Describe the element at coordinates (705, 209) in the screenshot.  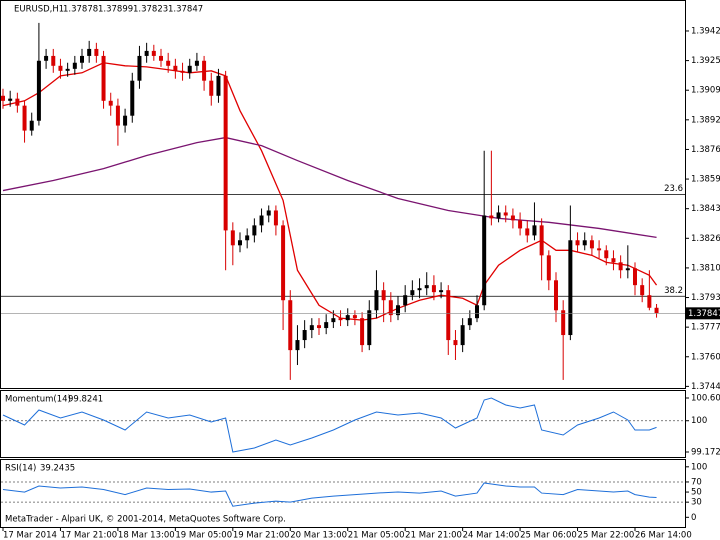
I see `y-tick-label: 1.38430` at that location.